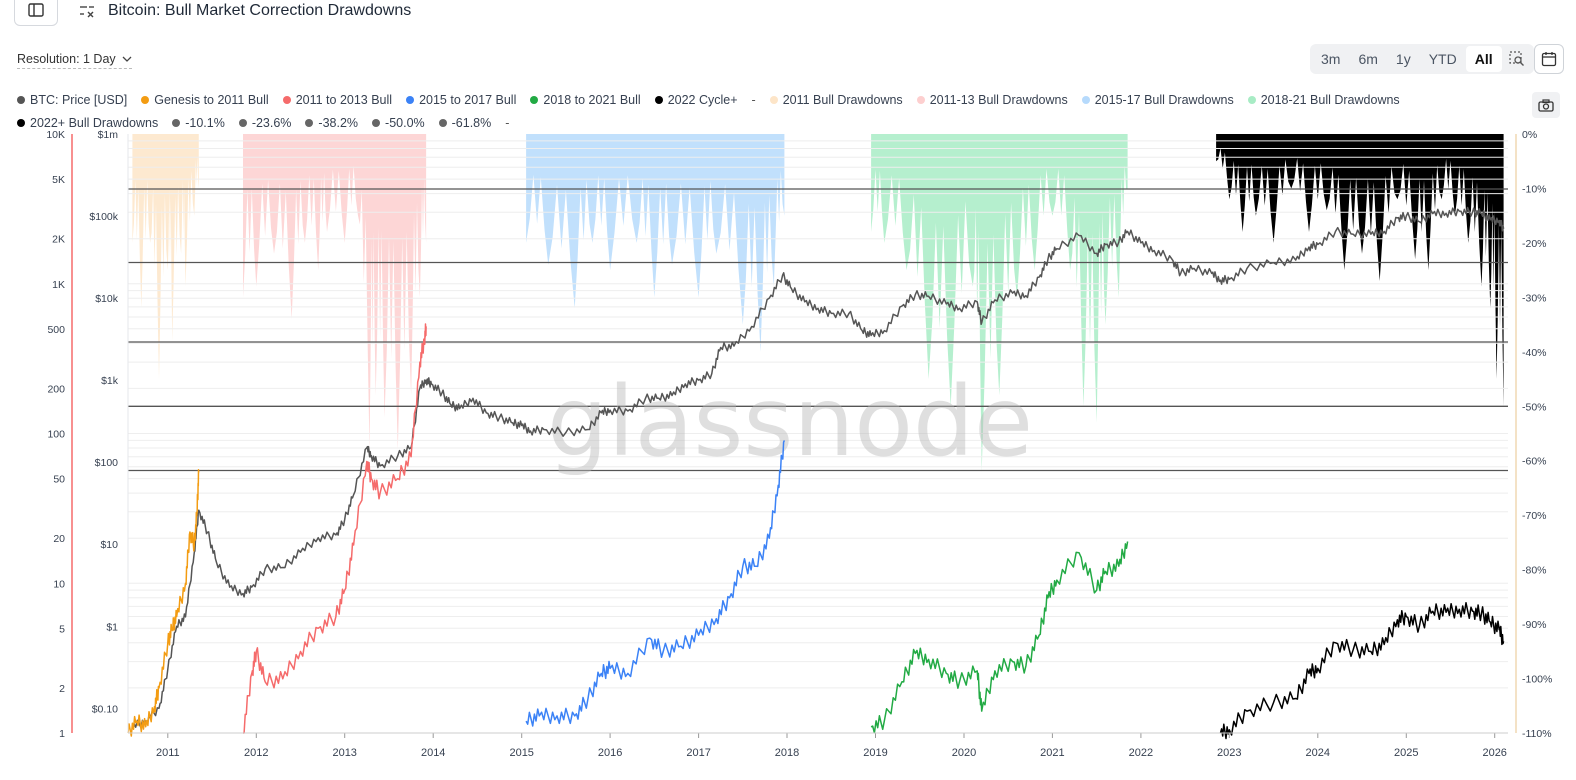 Image resolution: width=1576 pixels, height=780 pixels. I want to click on legend-item: 2011-13 Bull Drawdowns, so click(992, 100).